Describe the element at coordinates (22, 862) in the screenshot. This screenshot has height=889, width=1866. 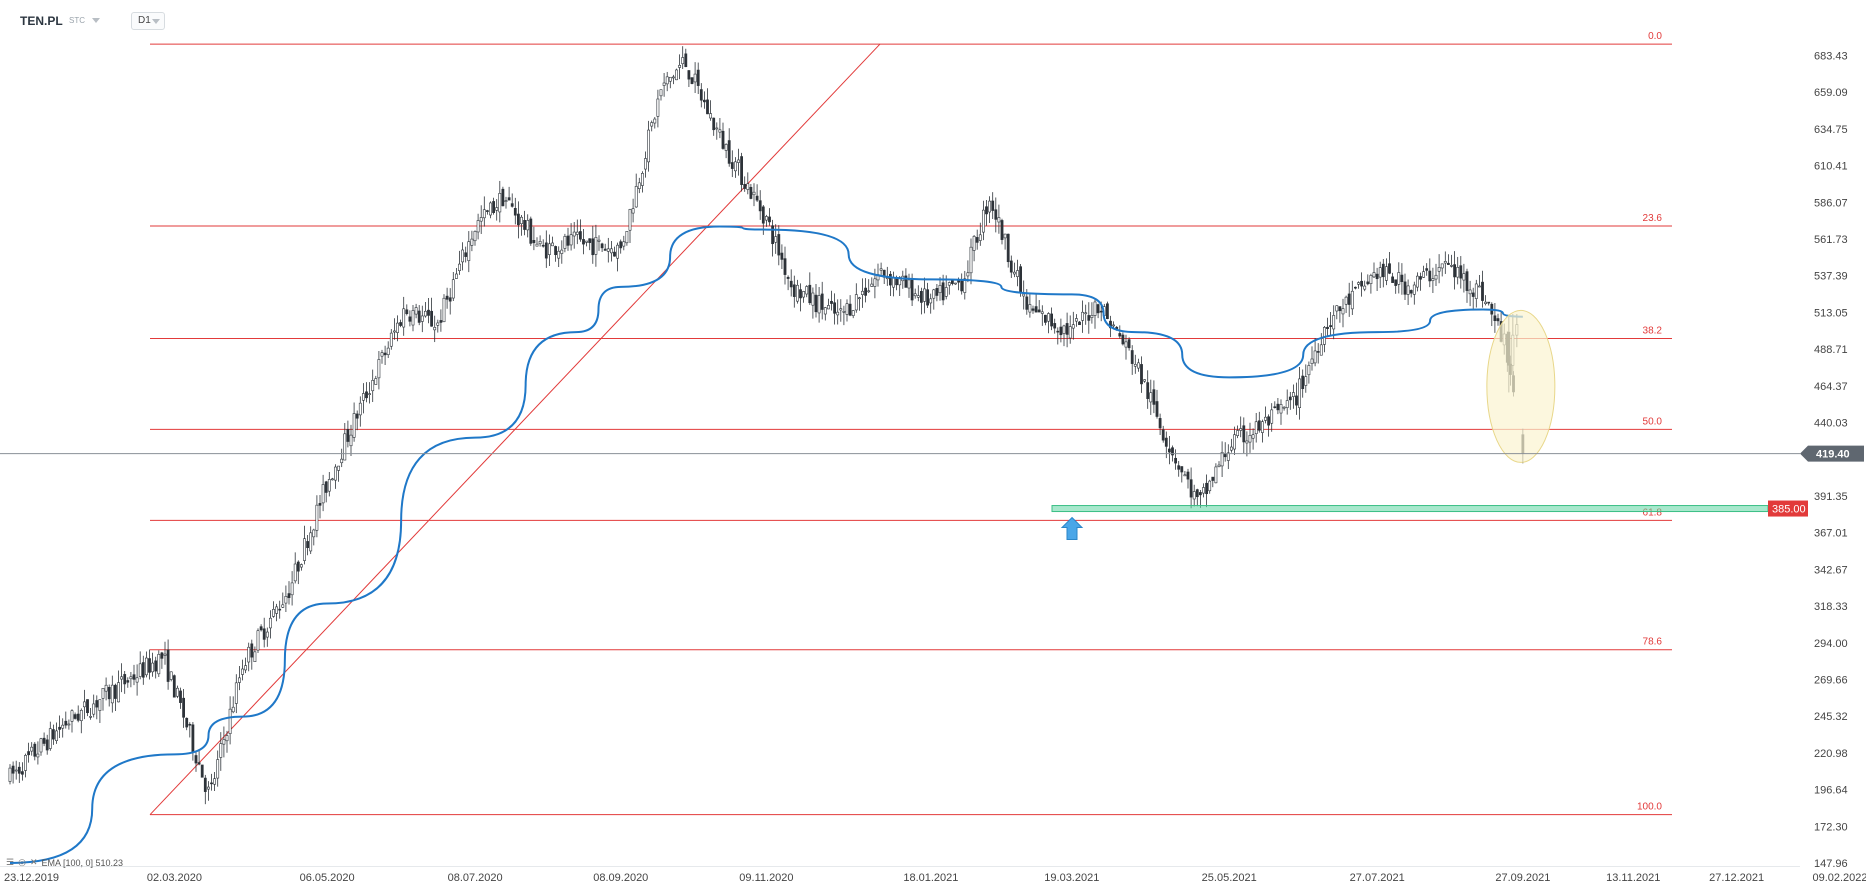
I see `eye-icon: ◎` at that location.